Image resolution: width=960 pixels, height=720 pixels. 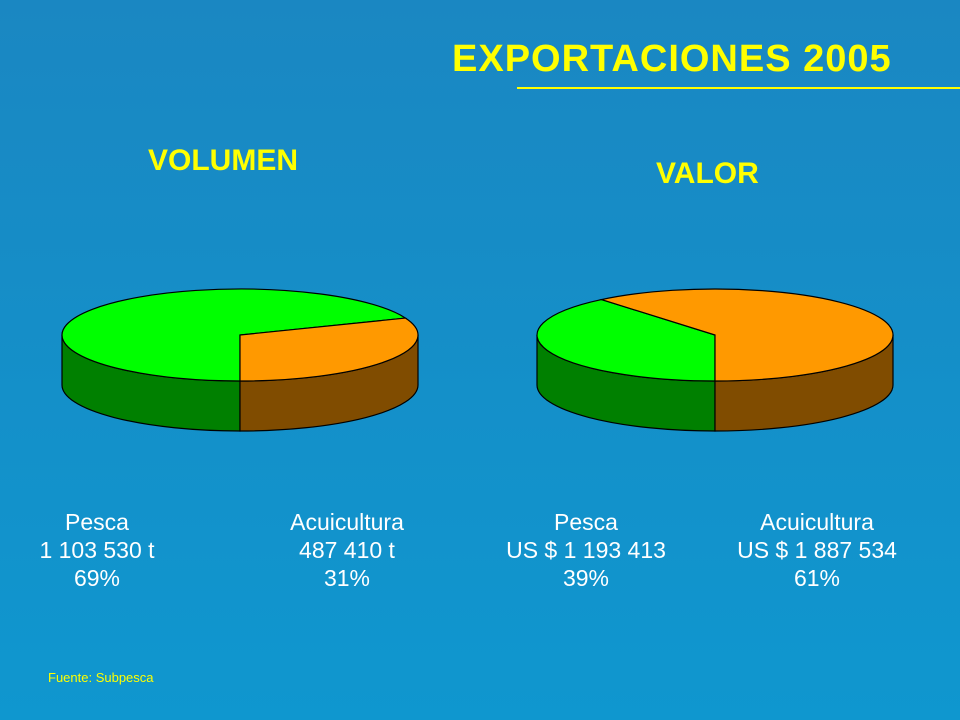 I want to click on page-title: EXPORTACIONES 2005, so click(x=672, y=59).